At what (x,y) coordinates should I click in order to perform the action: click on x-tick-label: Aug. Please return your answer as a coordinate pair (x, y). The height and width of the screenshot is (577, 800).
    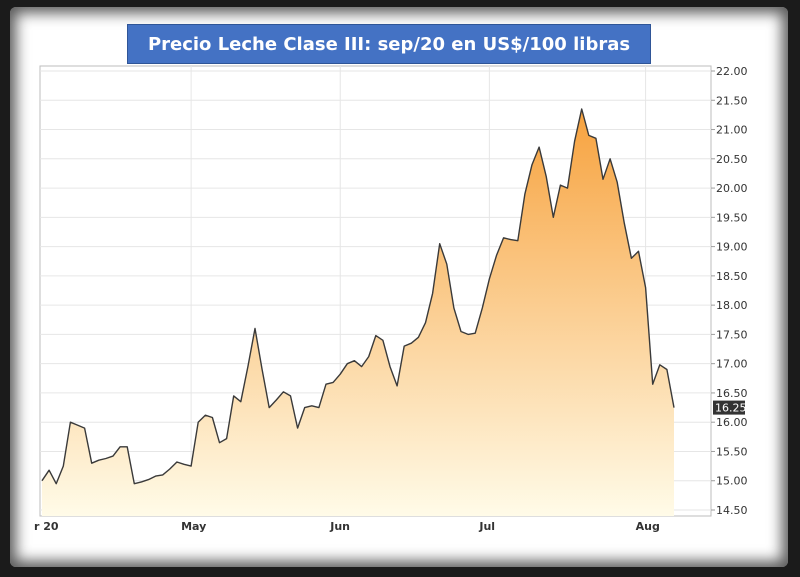
    Looking at the image, I should click on (648, 526).